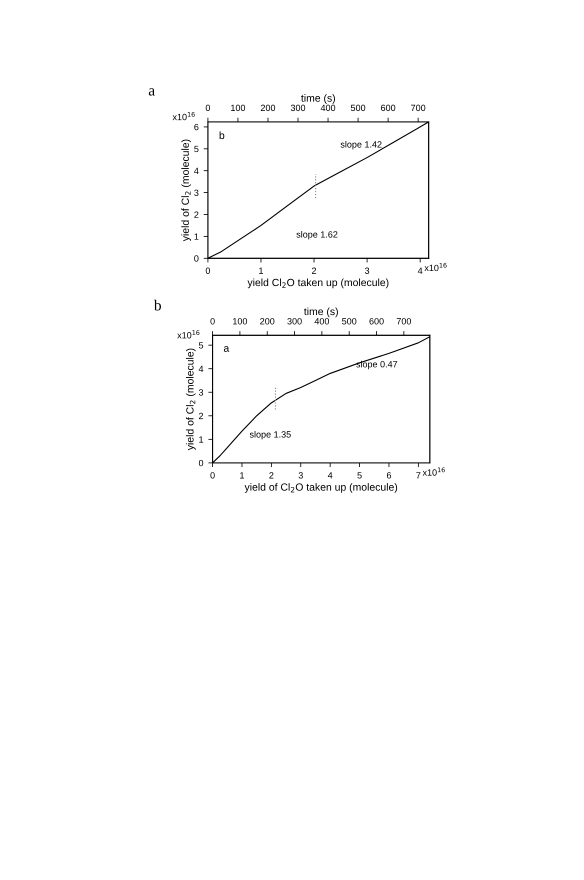 The image size is (584, 880). I want to click on annotation: slope 1.42, so click(361, 145).